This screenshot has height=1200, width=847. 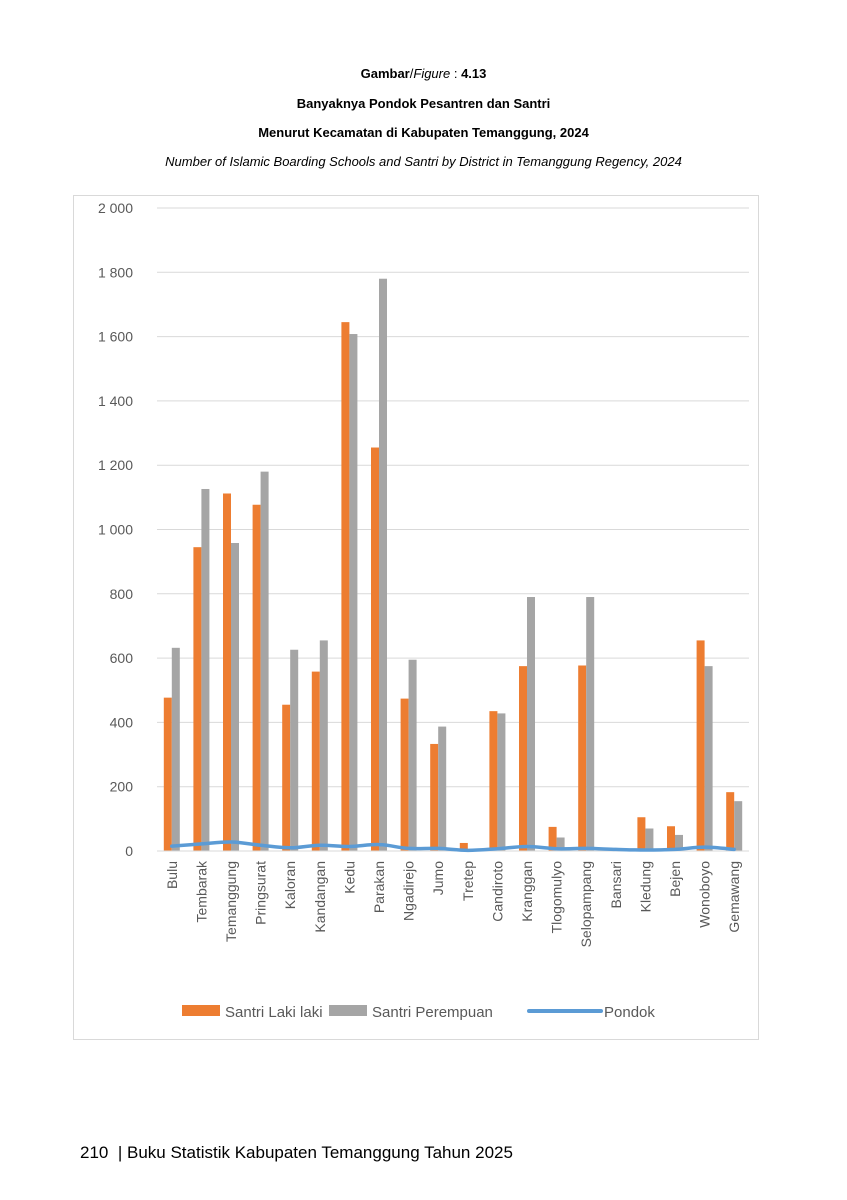 I want to click on legend-label: Santri Laki laki, so click(x=274, y=1012).